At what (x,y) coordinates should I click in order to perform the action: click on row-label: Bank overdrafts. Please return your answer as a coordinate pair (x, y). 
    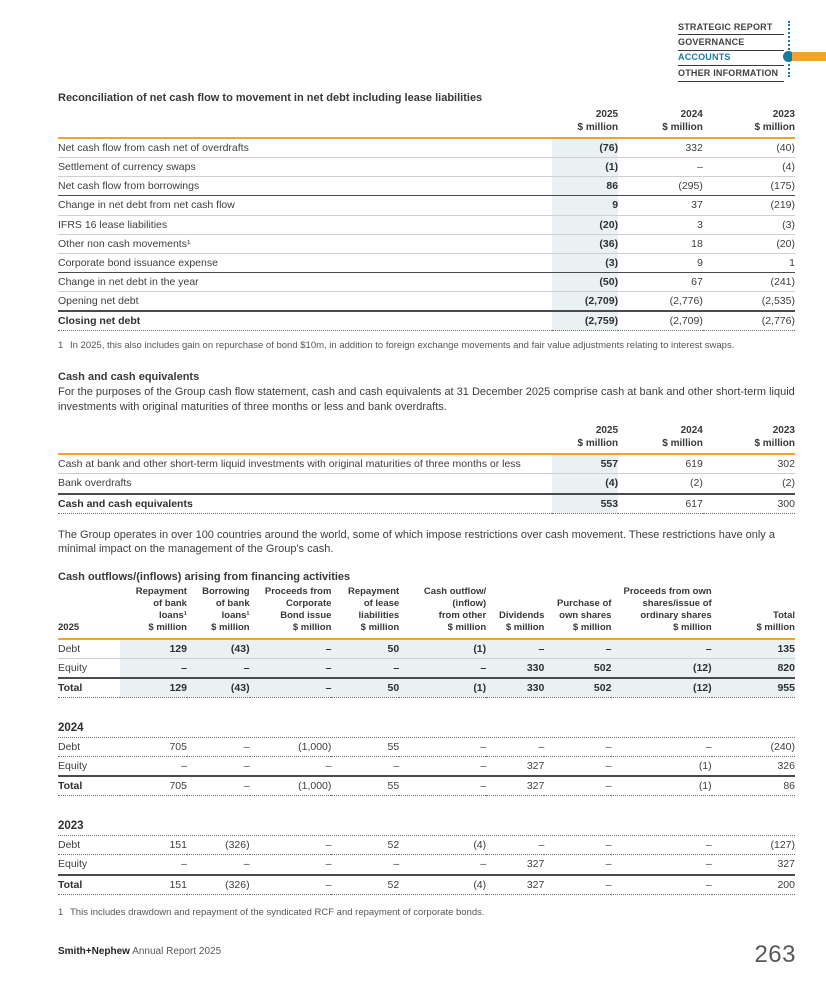
    Looking at the image, I should click on (305, 484).